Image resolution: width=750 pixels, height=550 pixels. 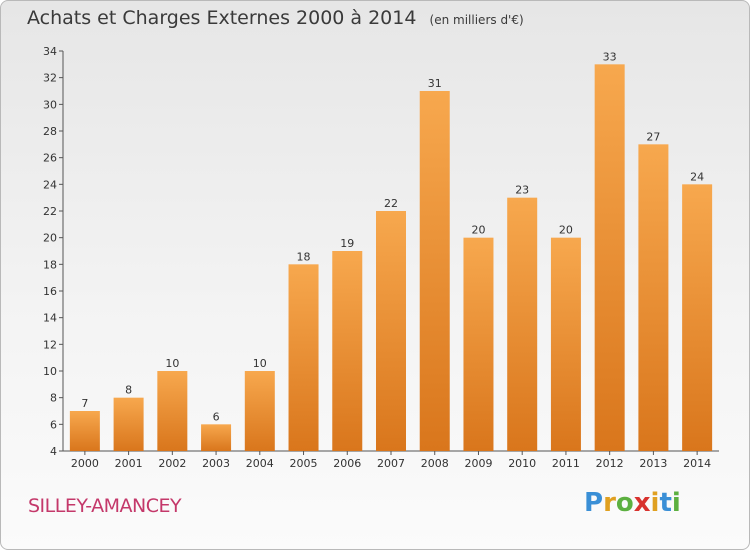 I want to click on y-tick-label: 20, so click(x=50, y=238).